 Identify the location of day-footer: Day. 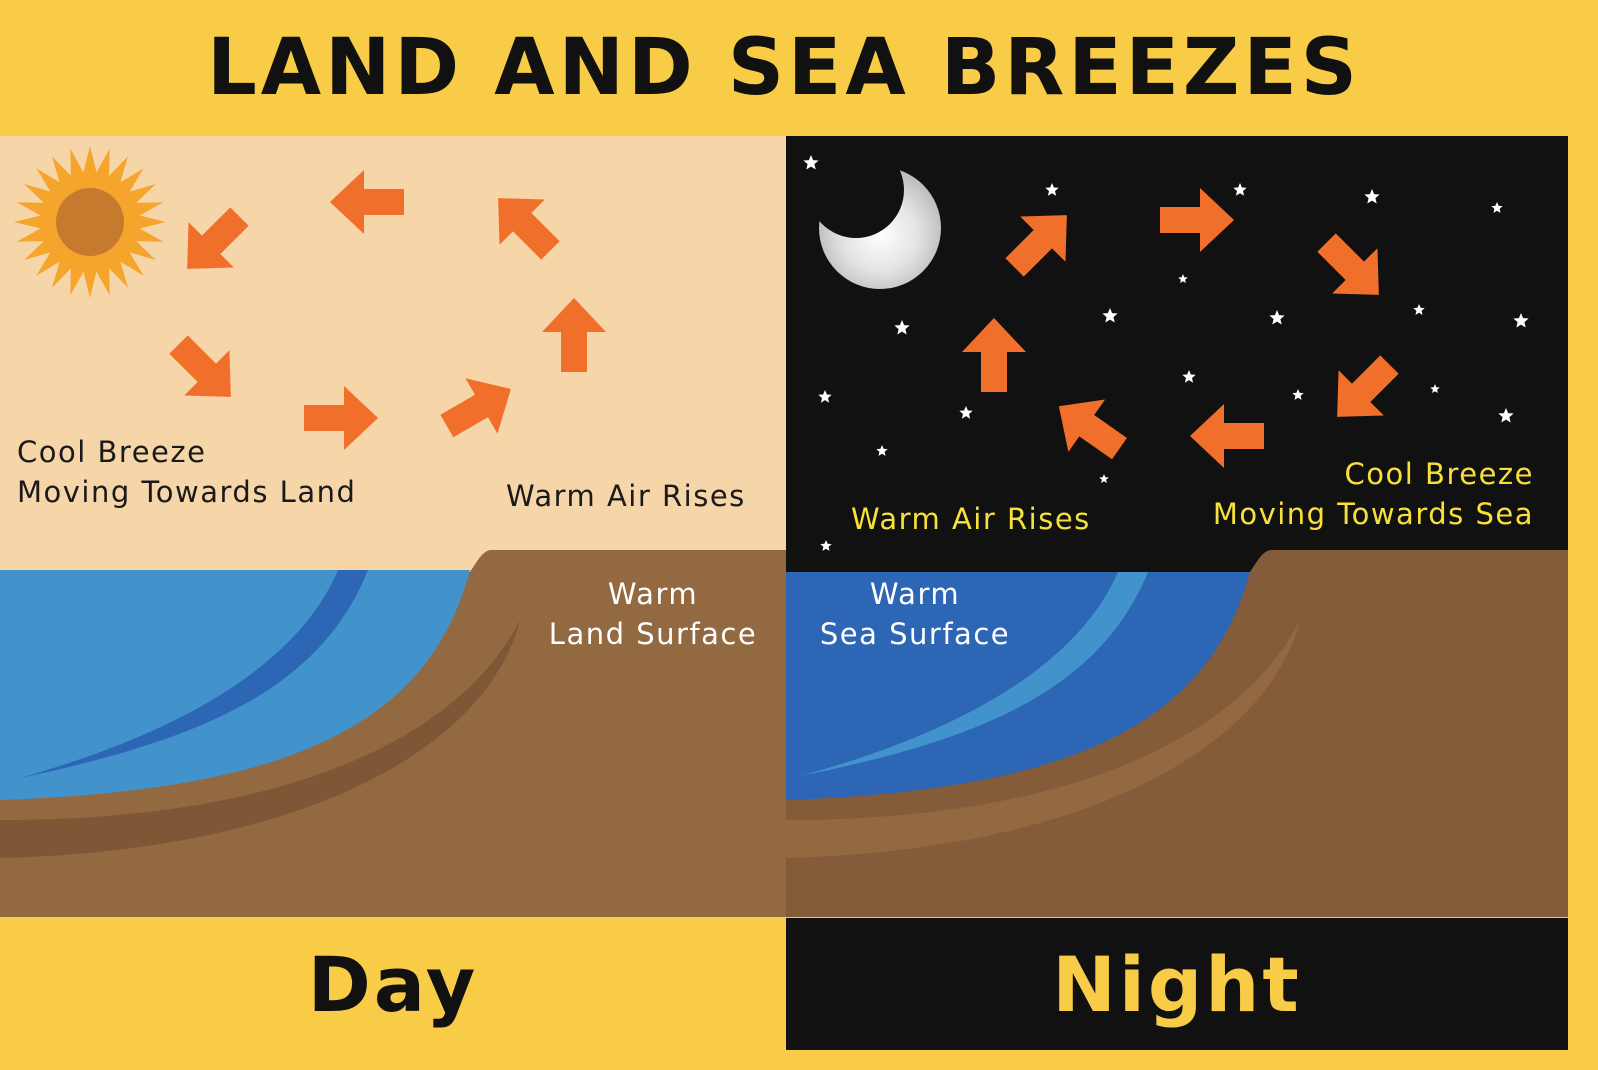
(393, 984).